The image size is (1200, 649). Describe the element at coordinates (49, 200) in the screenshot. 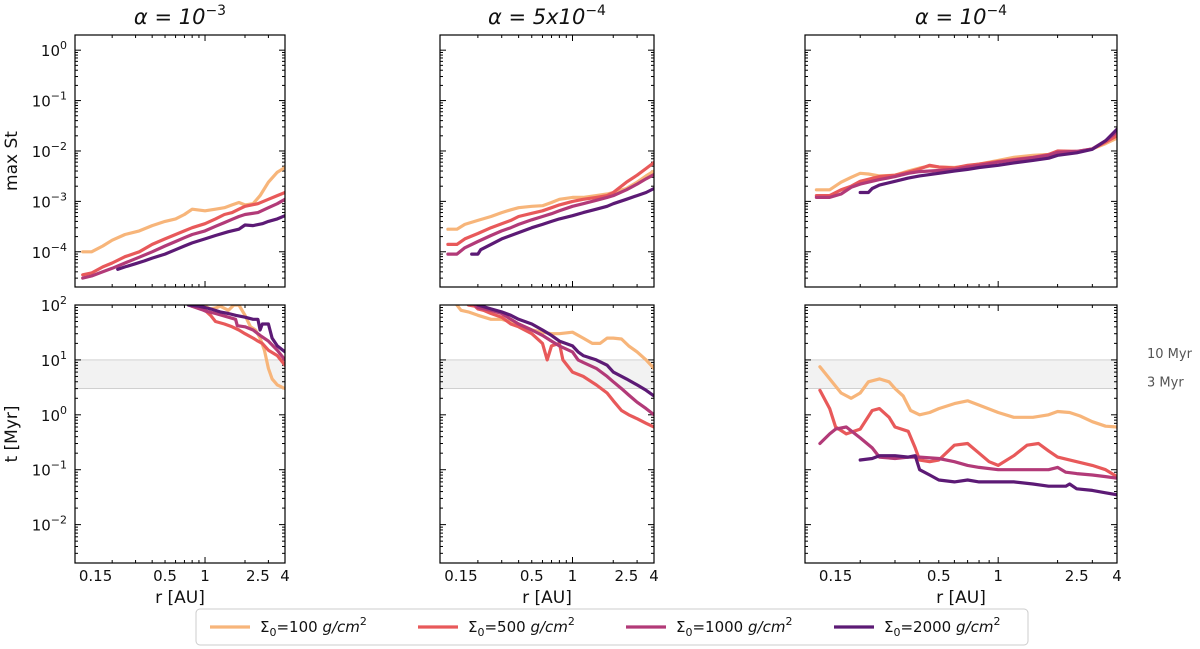

I see `y-tick-label: 10⁻³` at that location.